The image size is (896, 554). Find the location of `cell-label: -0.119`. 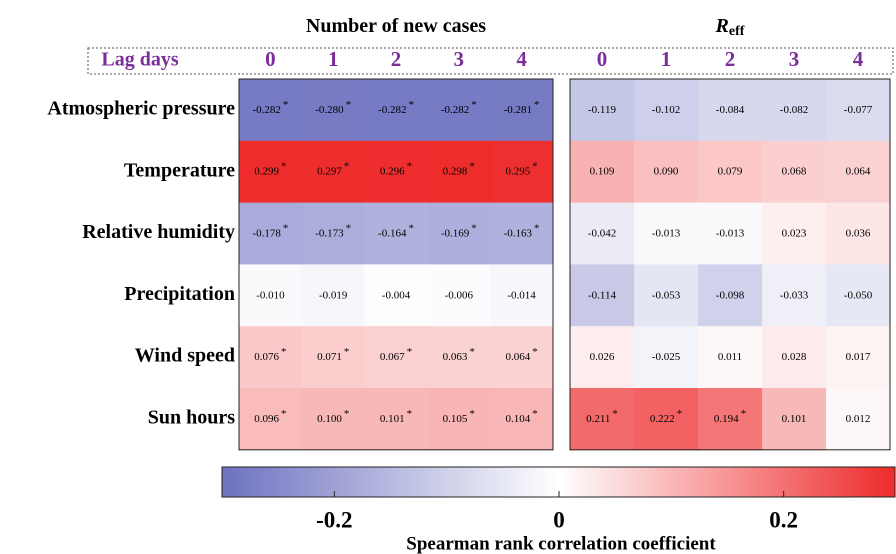

cell-label: -0.119 is located at coordinates (602, 109).